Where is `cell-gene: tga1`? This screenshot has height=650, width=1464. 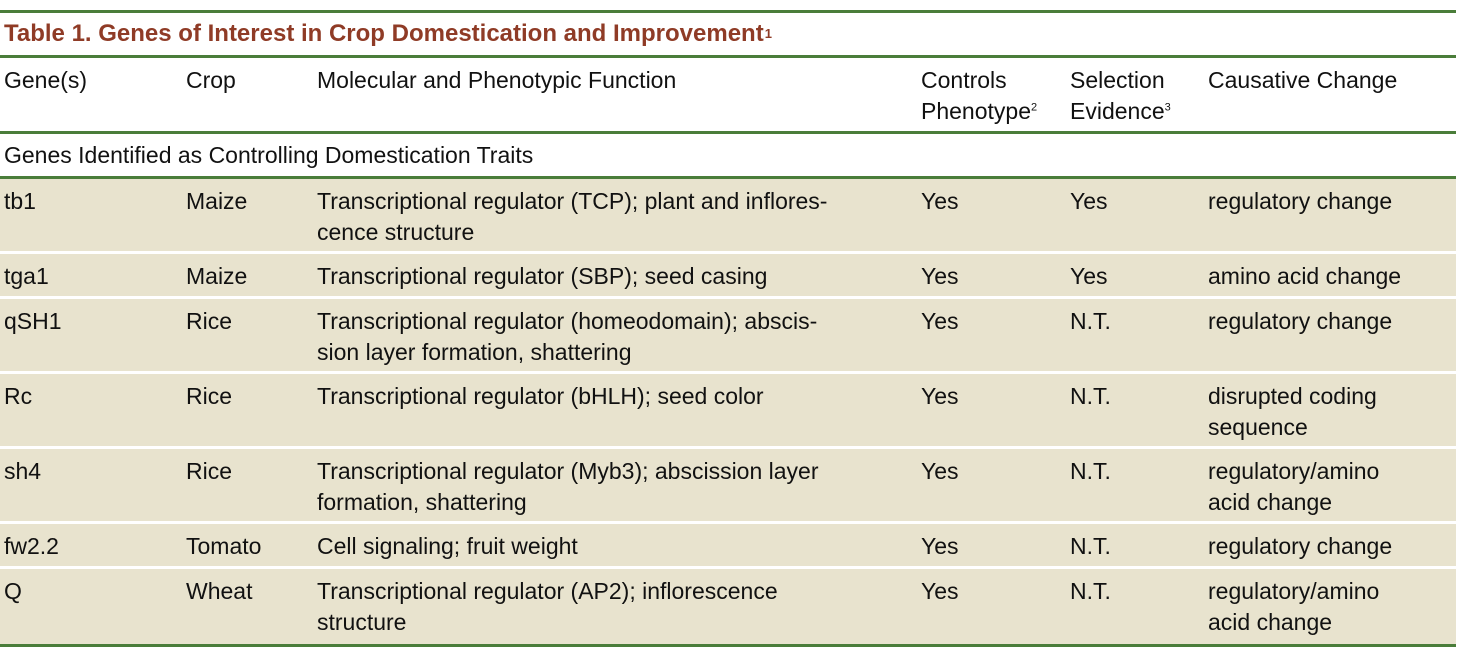
cell-gene: tga1 is located at coordinates (26, 276).